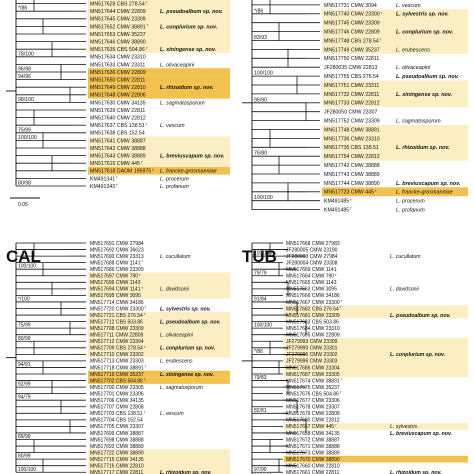 The image size is (474, 474). I want to click on tip-label: MN517672 CMW 38887, so click(313, 440).